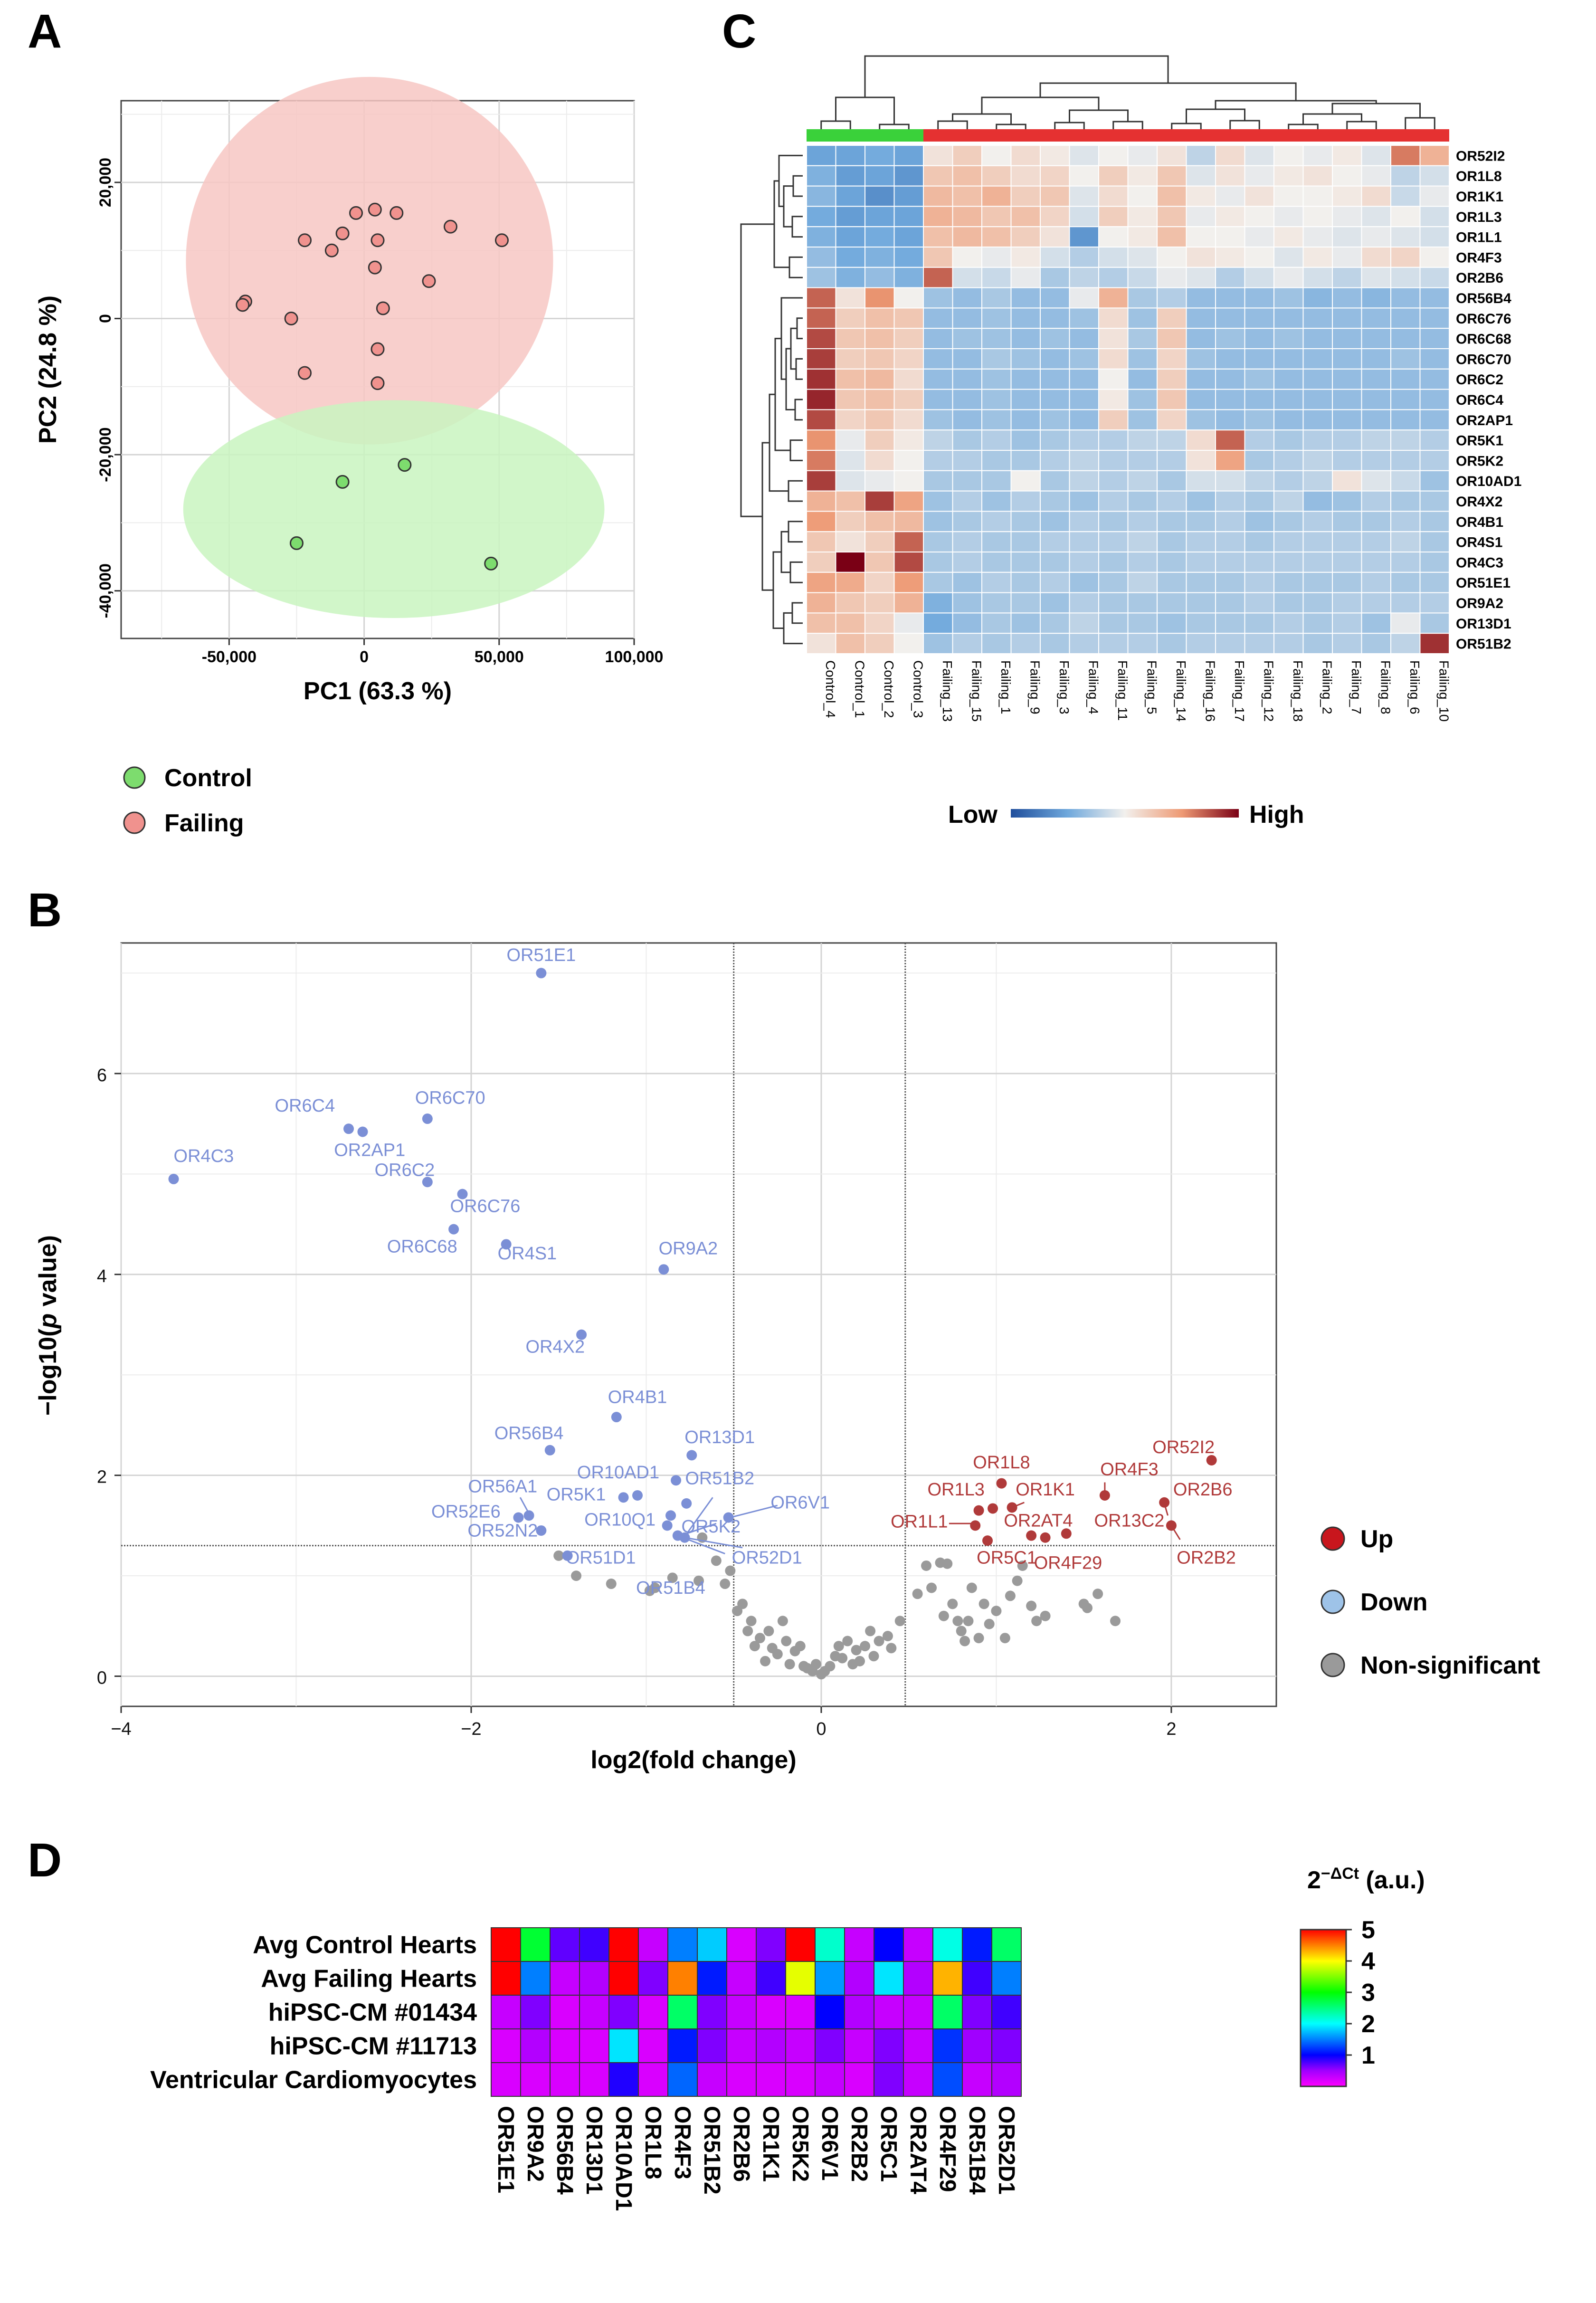 The image size is (1596, 2303). I want to click on legend-failing-marker, so click(134, 822).